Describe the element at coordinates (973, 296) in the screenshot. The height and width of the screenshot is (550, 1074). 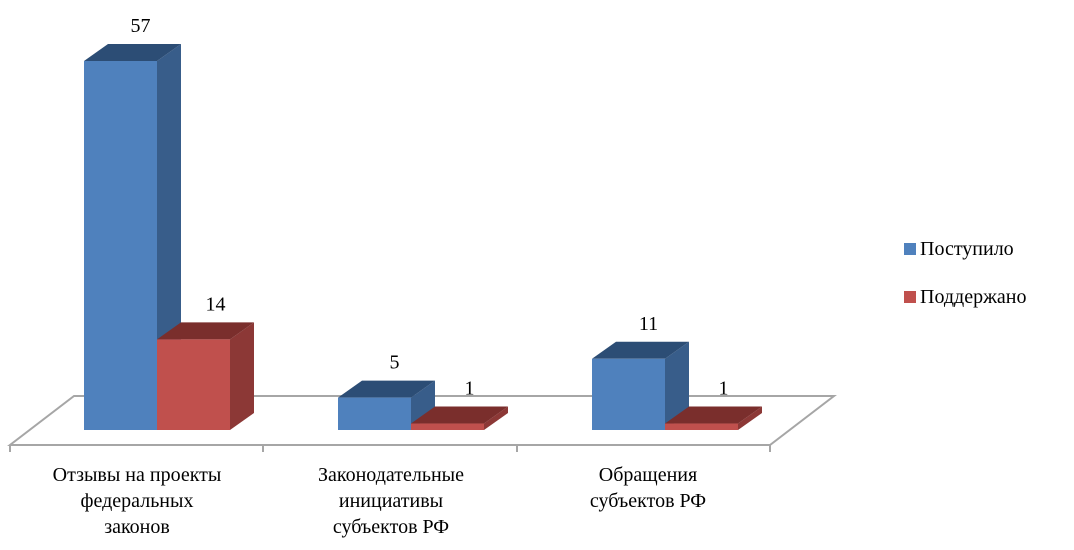
I see `legend-label-series-1: Поддержано` at that location.